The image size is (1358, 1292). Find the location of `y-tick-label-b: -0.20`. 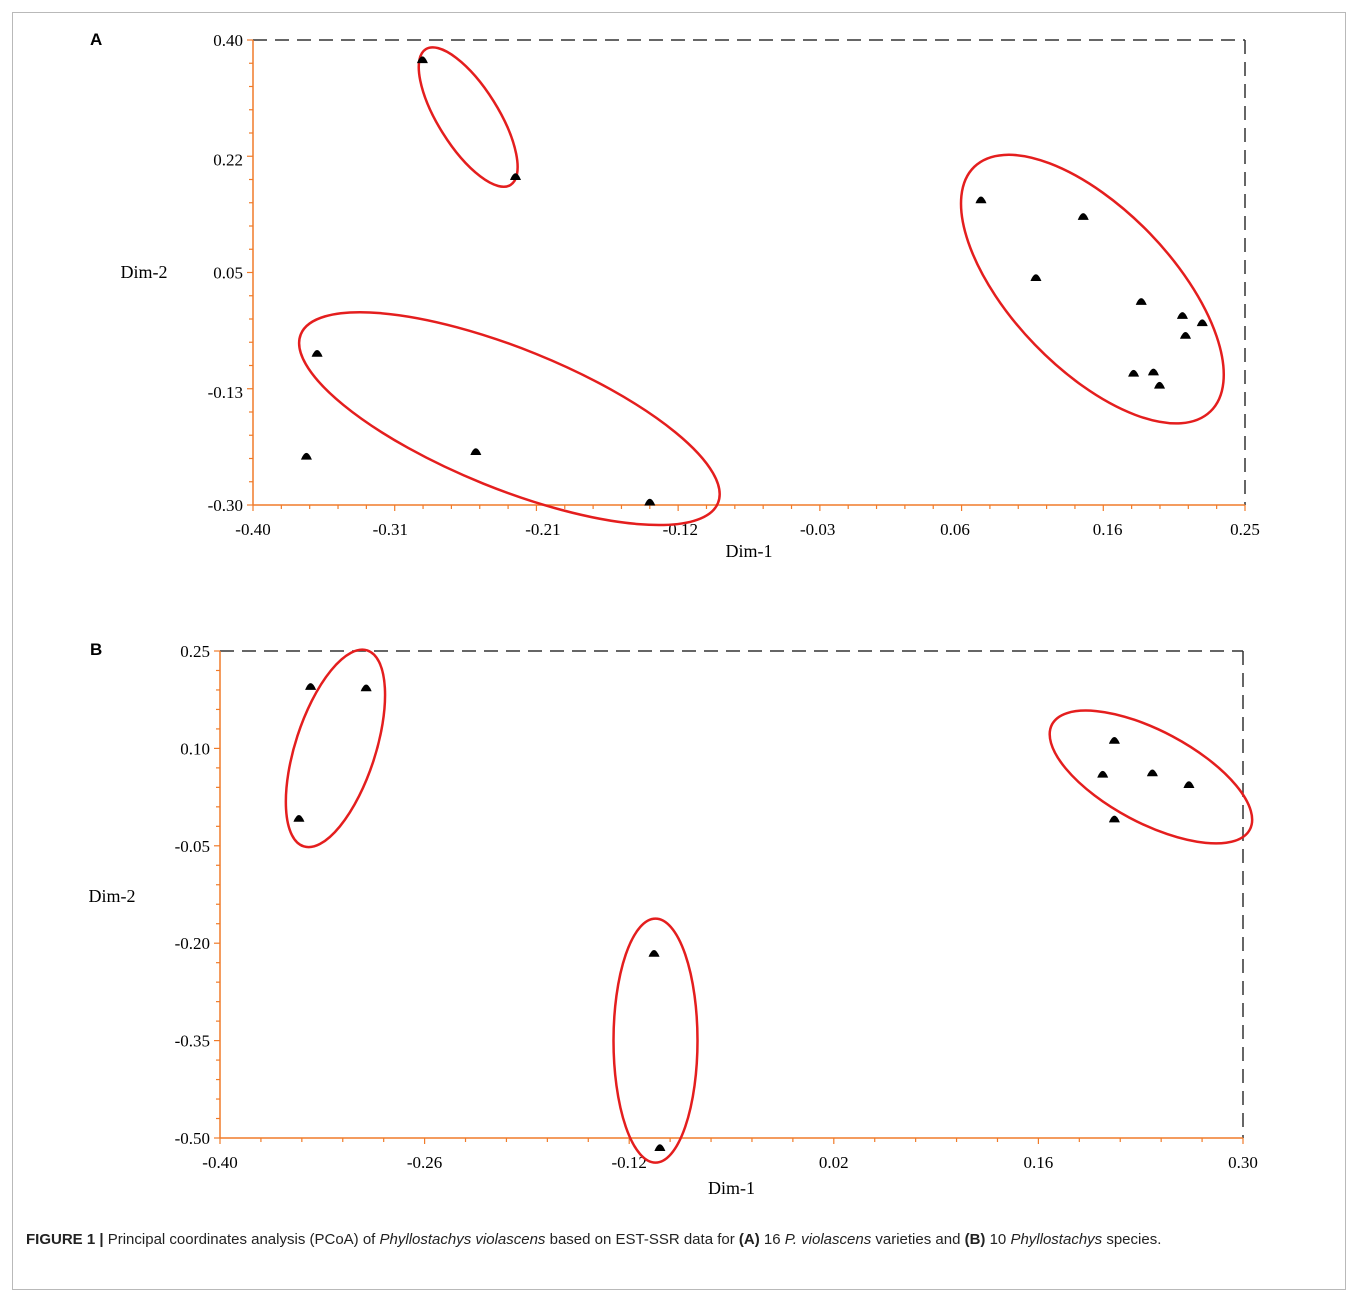

y-tick-label-b: -0.20 is located at coordinates (192, 943).